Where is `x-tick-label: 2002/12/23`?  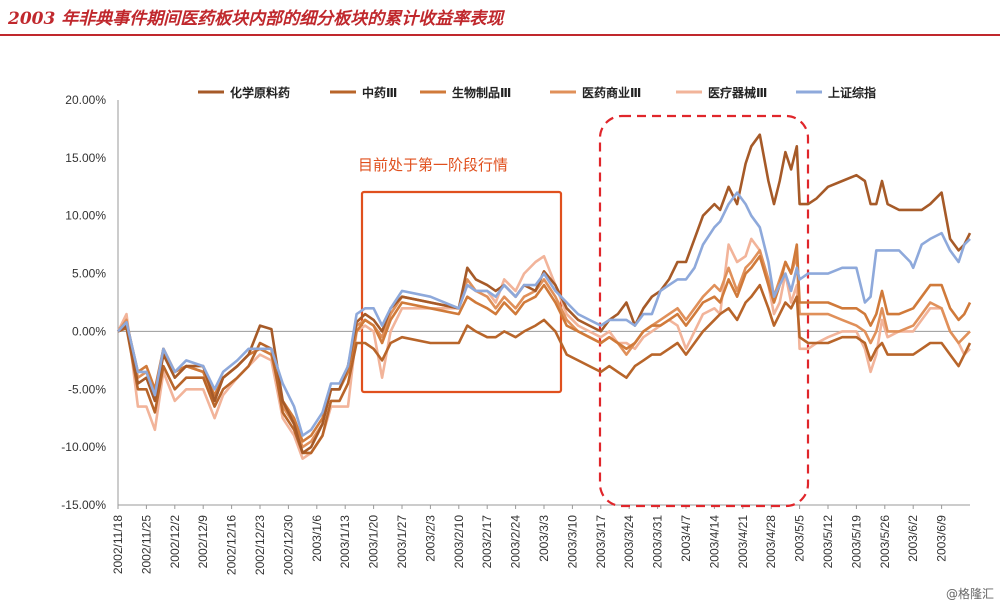
x-tick-label: 2002/12/23 is located at coordinates (260, 545).